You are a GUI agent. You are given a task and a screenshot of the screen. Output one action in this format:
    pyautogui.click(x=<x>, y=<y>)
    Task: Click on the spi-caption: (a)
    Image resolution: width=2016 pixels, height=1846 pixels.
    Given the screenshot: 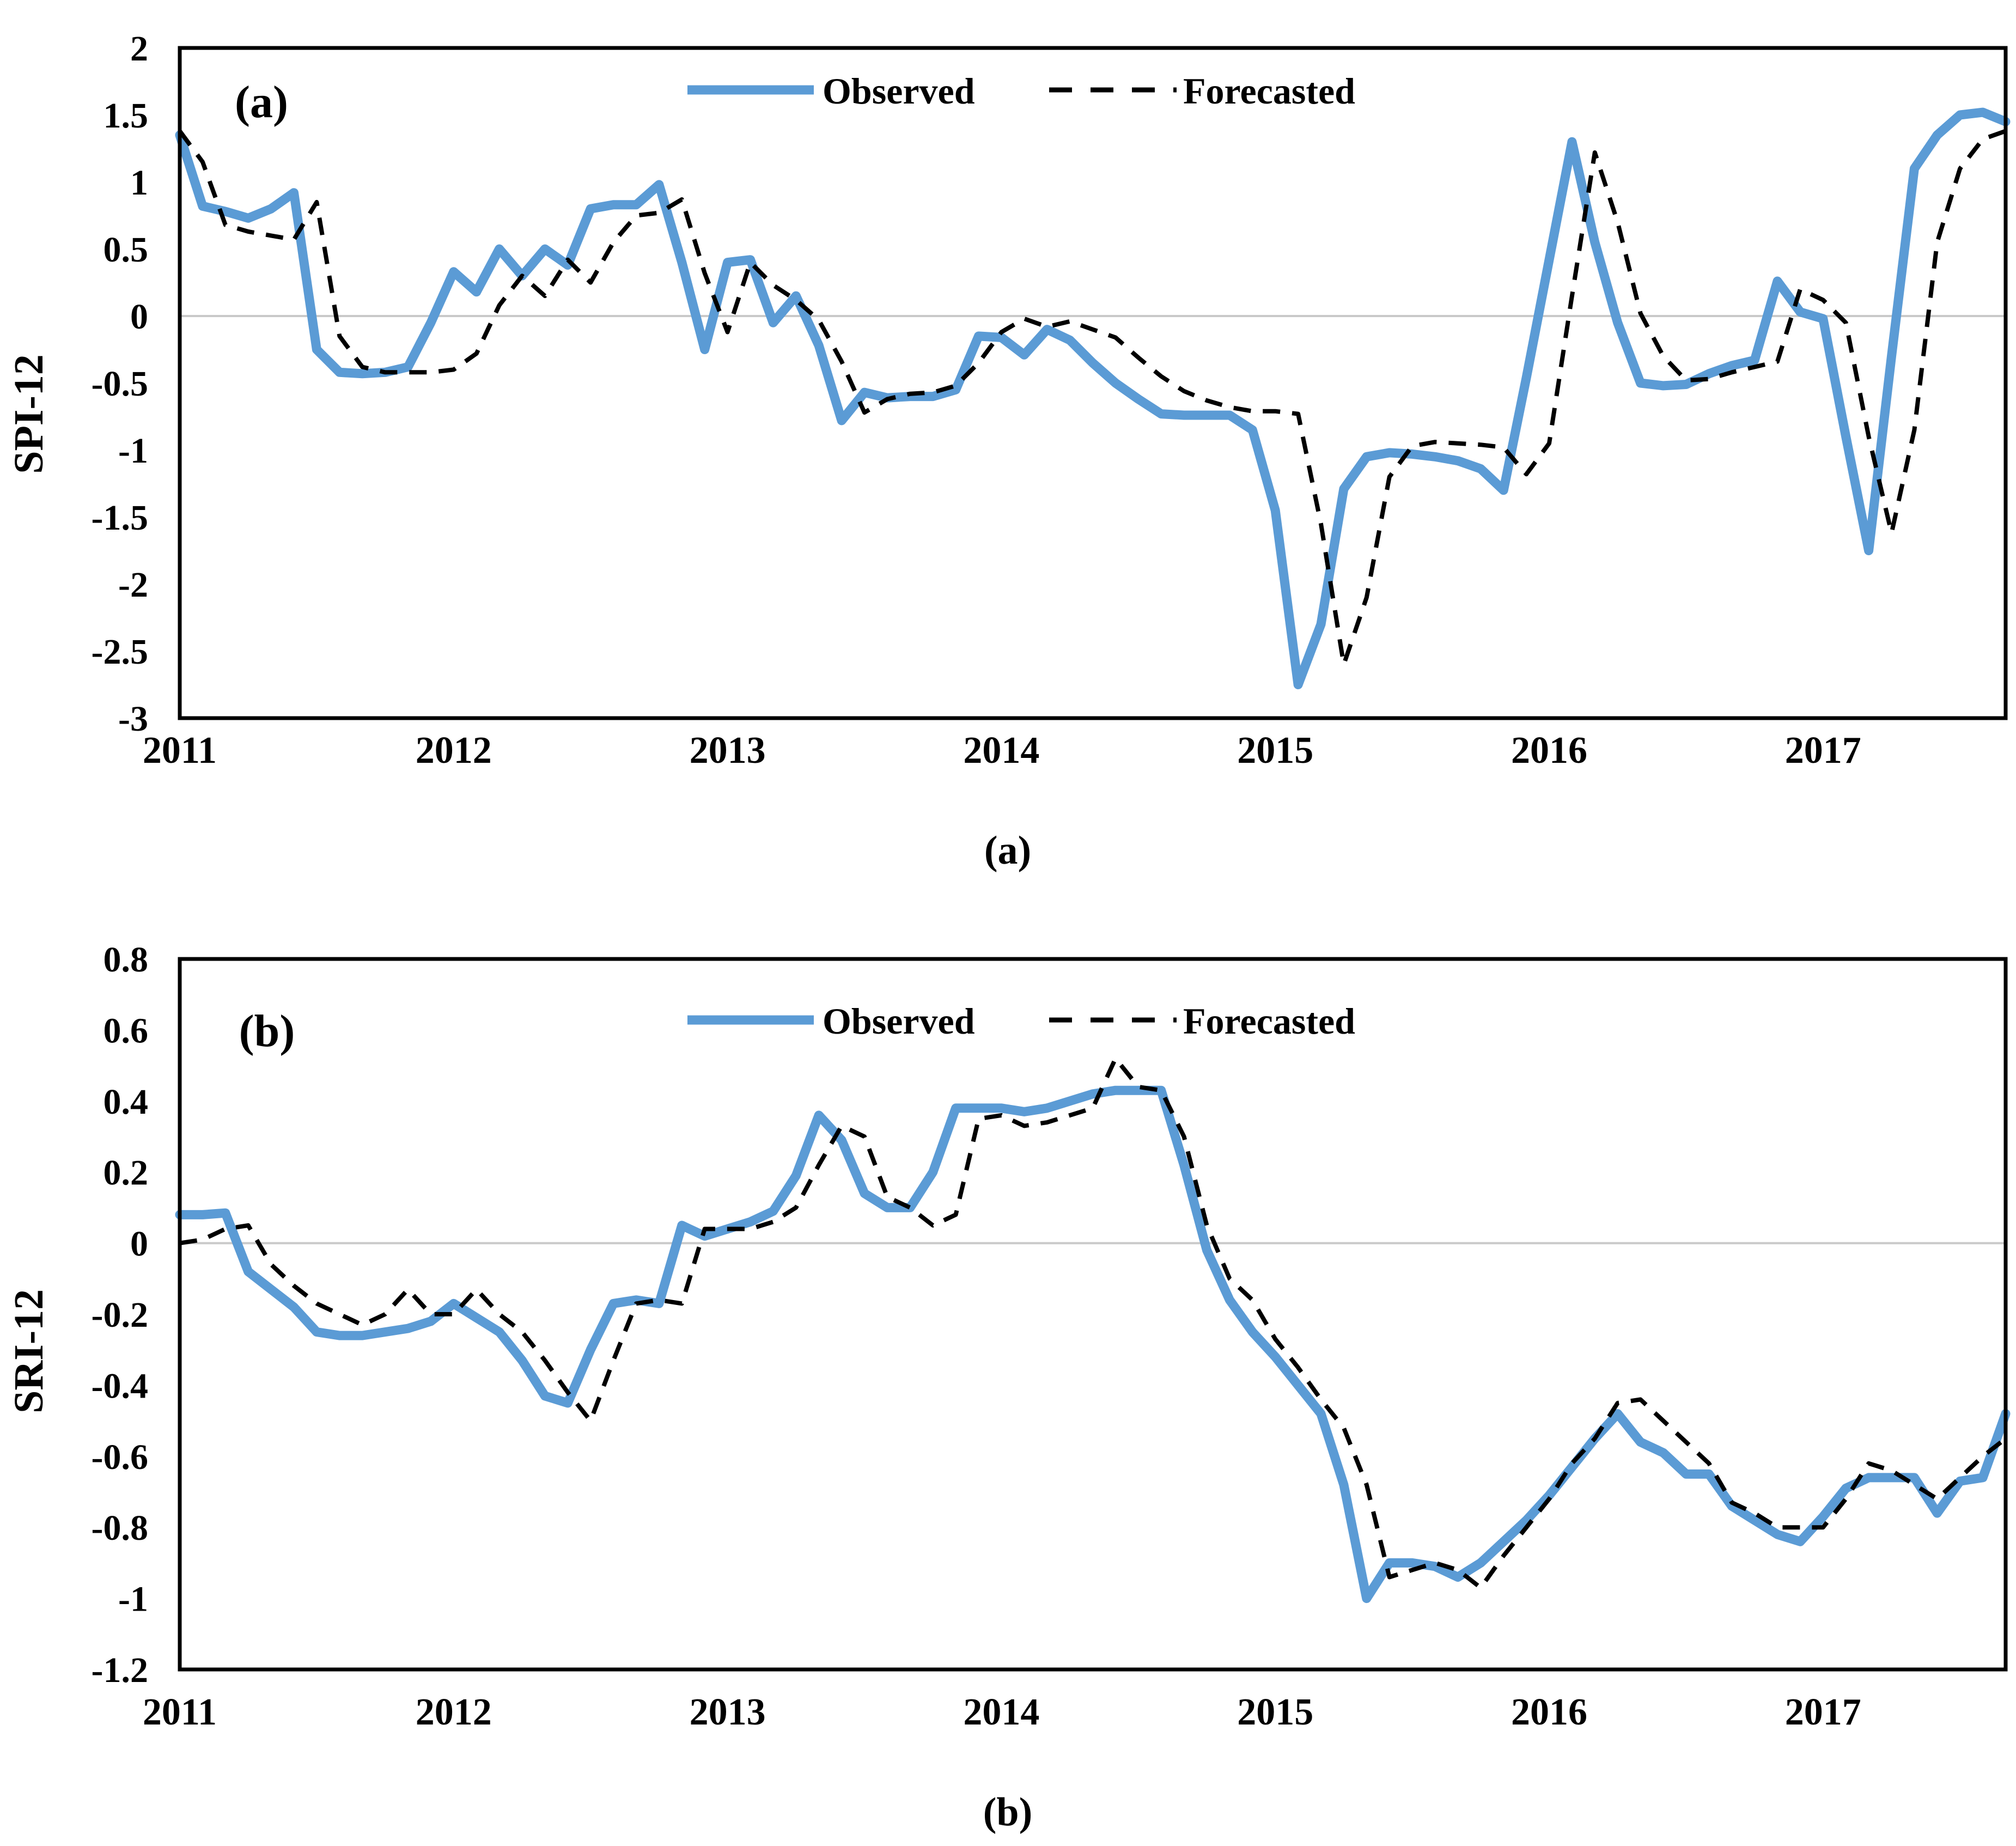 What is the action you would take?
    pyautogui.click(x=1007, y=851)
    